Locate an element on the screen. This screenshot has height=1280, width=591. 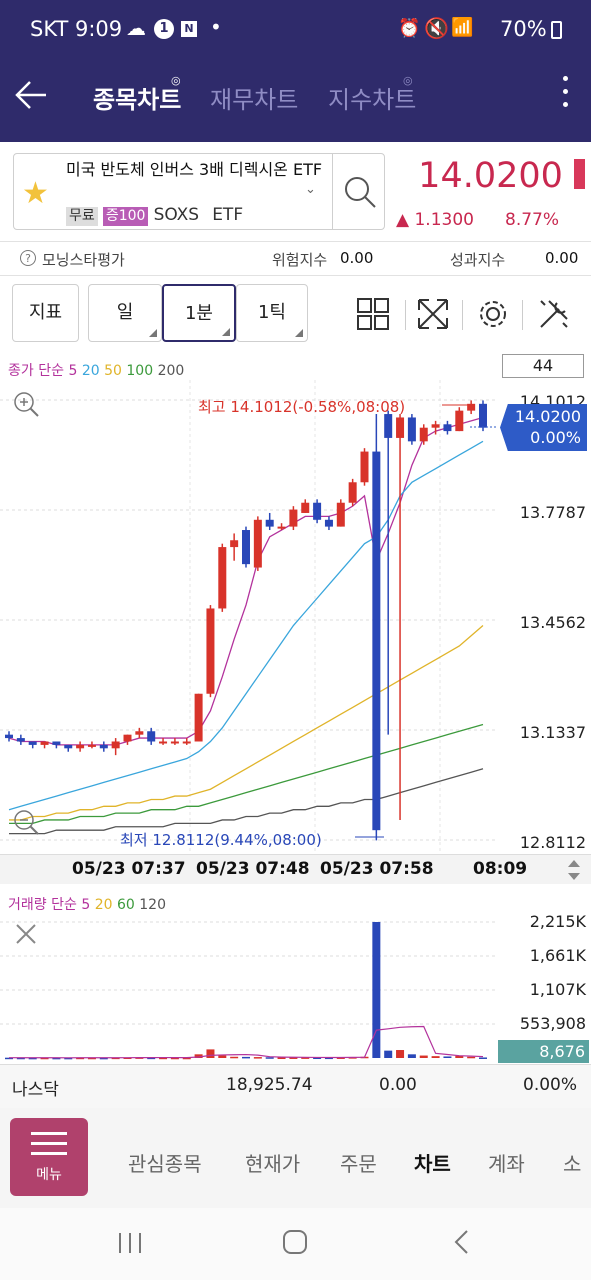
nav-current-price: 현재가 is located at coordinates (273, 1164).